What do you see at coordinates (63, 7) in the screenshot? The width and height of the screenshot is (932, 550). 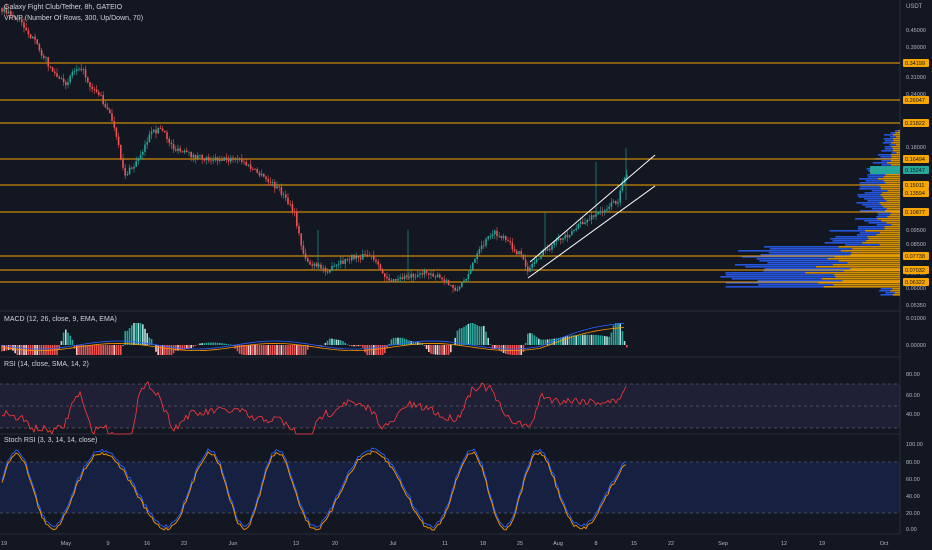 I see `chart-title: Galaxy Fight Club/Tether, 8h, GATEIO` at bounding box center [63, 7].